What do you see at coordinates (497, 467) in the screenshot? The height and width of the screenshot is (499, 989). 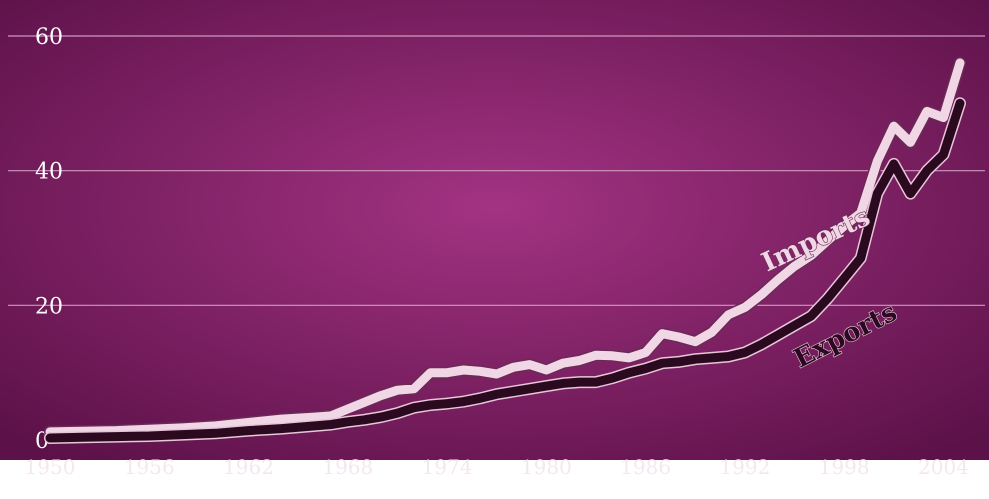 I see `x-axis-tick-labels: 1950 1956 1962 1968 1974 1980 1986 1992 1998 2004` at bounding box center [497, 467].